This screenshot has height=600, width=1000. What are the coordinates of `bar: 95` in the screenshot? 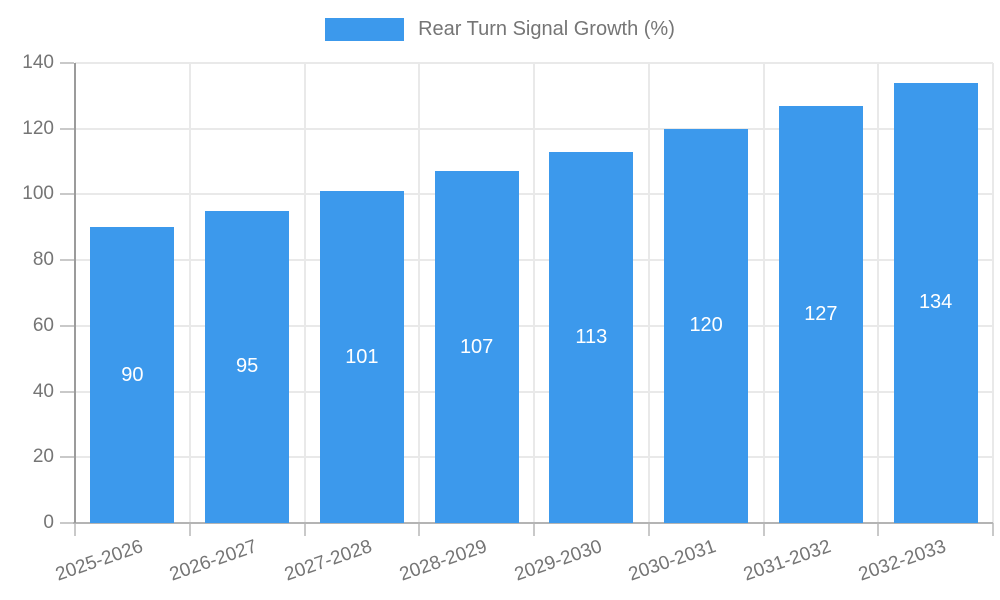 It's located at (247, 366).